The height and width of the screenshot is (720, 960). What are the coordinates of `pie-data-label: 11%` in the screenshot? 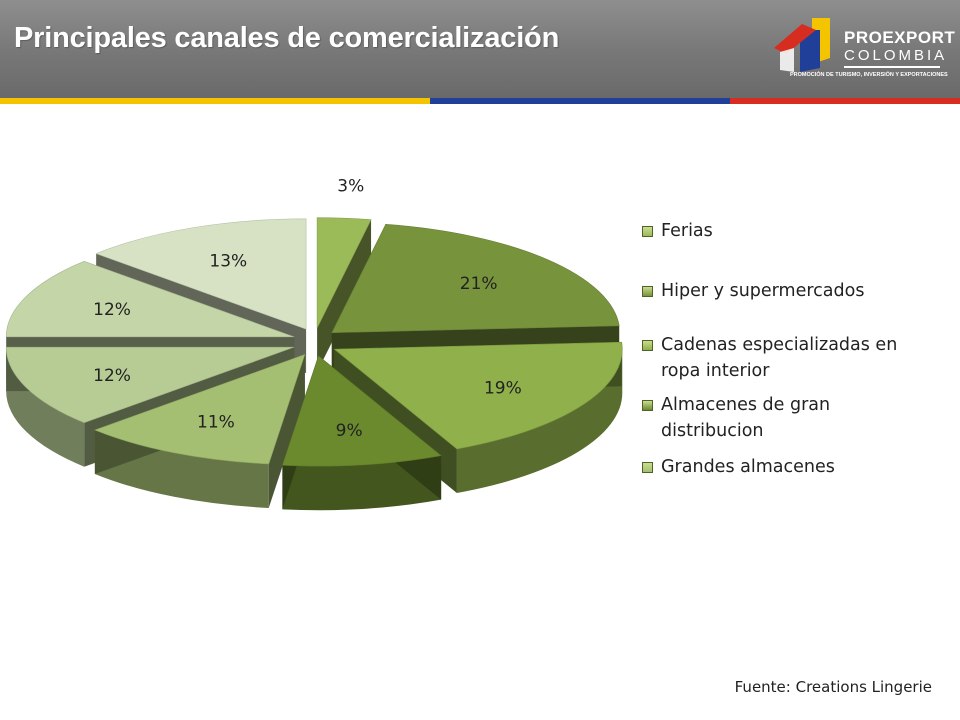 It's located at (216, 422).